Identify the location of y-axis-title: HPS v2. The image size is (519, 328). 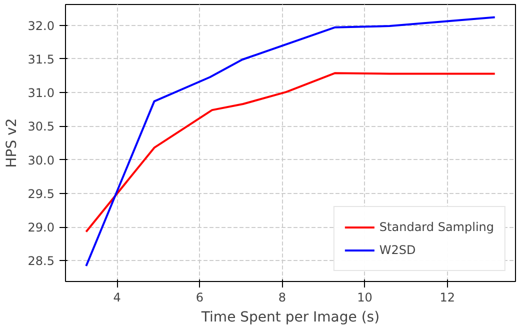
(12, 143).